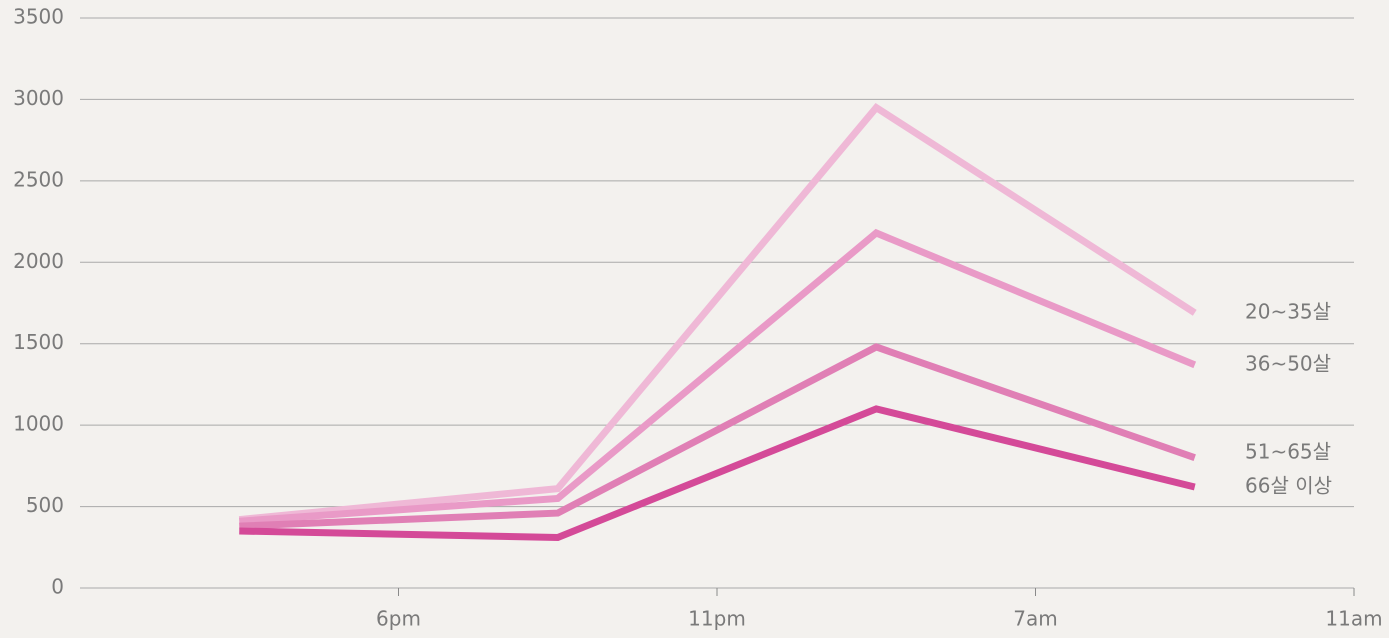 The width and height of the screenshot is (1389, 638). Describe the element at coordinates (57, 587) in the screenshot. I see `y-tick-label: 0` at that location.